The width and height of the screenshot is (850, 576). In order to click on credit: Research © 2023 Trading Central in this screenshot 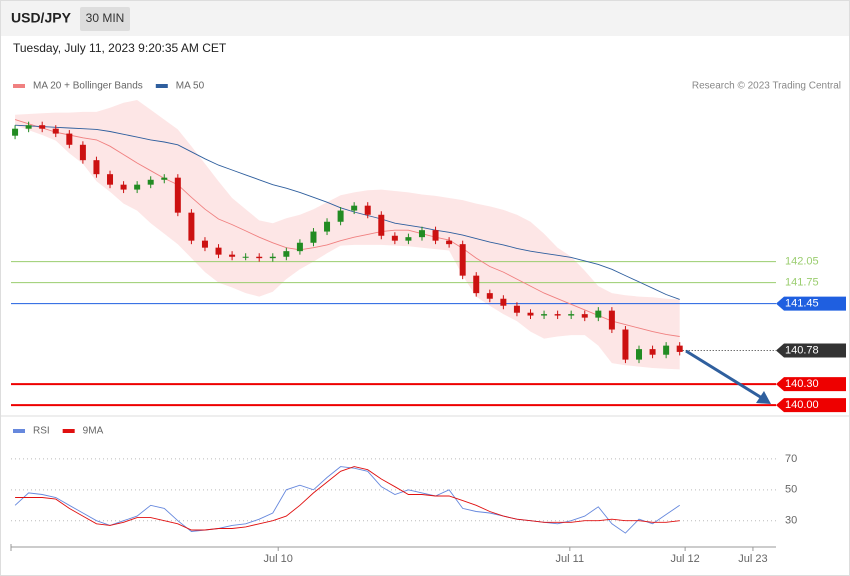, I will do `click(766, 86)`.